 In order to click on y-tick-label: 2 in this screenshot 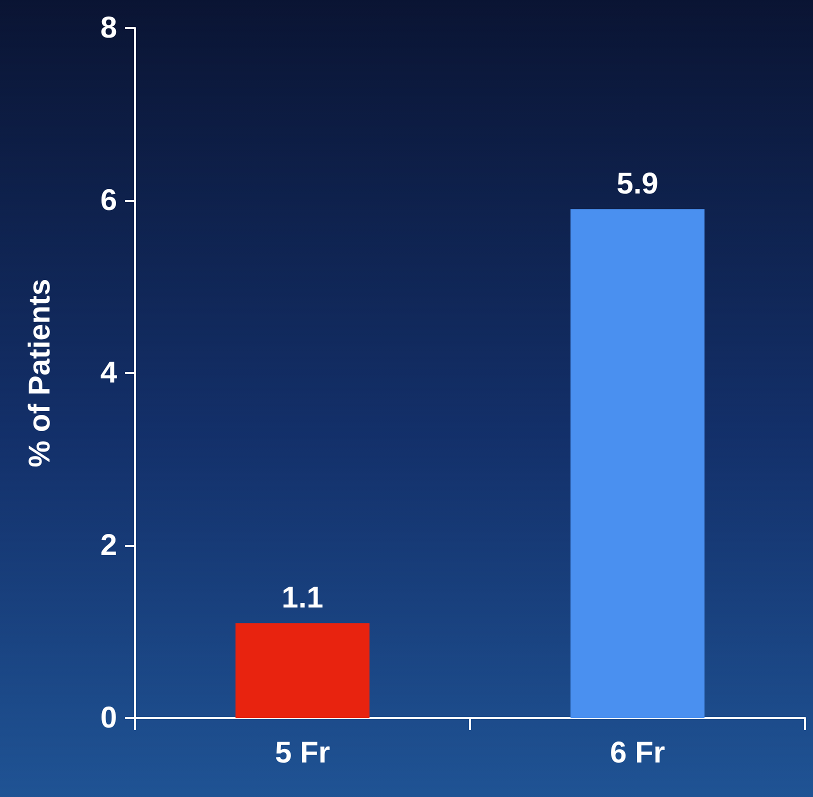, I will do `click(108, 545)`.